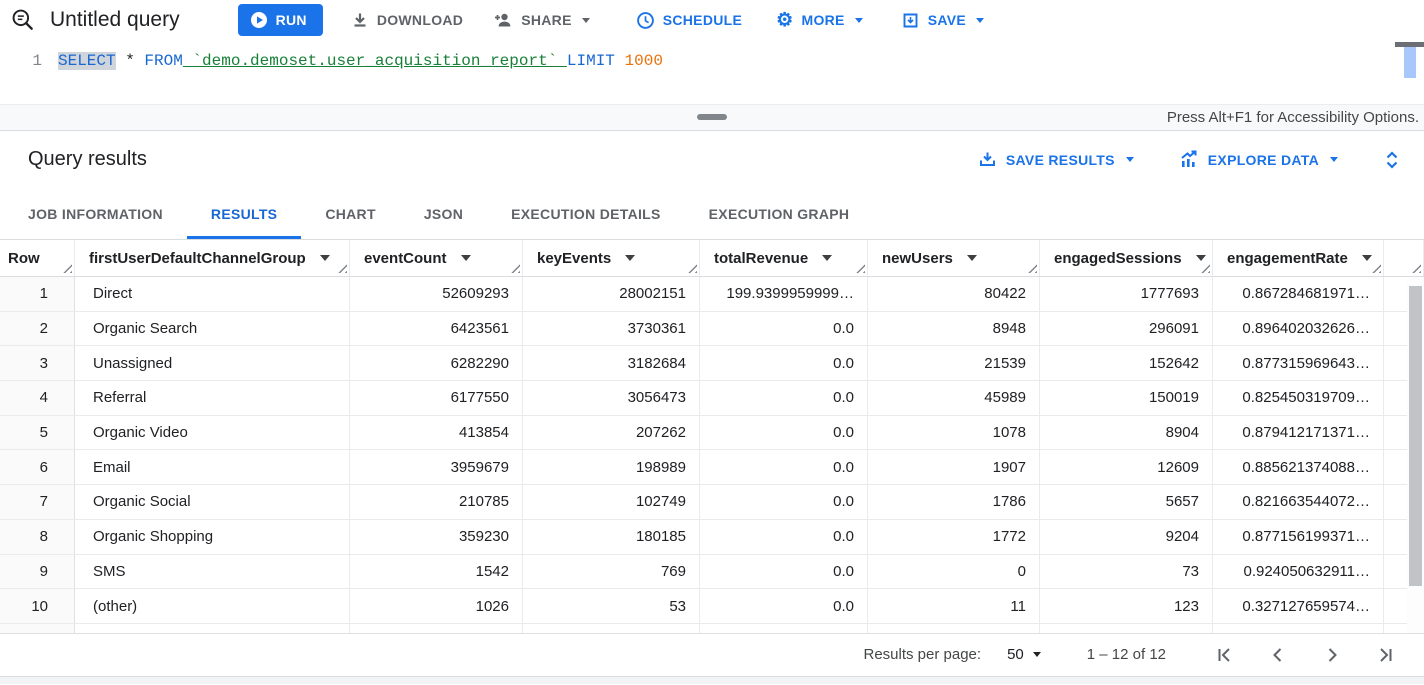  Describe the element at coordinates (436, 294) in the screenshot. I see `cell-eventCount: 52609293` at that location.